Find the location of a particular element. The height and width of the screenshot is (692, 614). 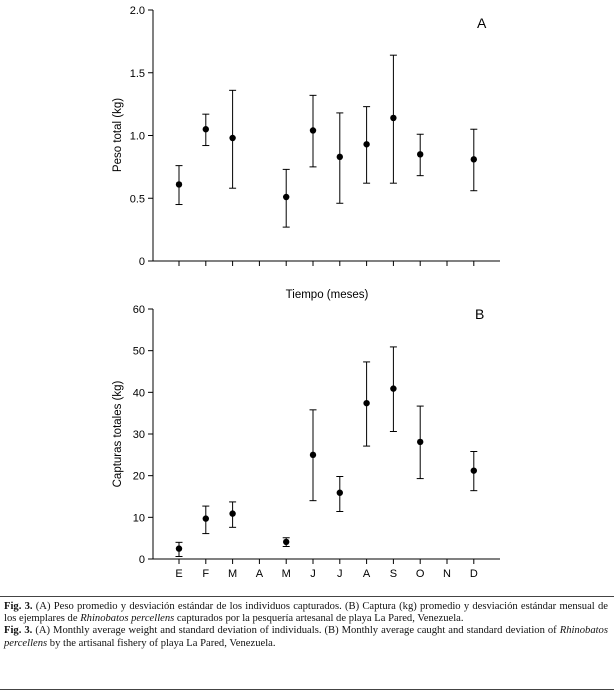

panel-b-ytick-label: 50 is located at coordinates (139, 352).